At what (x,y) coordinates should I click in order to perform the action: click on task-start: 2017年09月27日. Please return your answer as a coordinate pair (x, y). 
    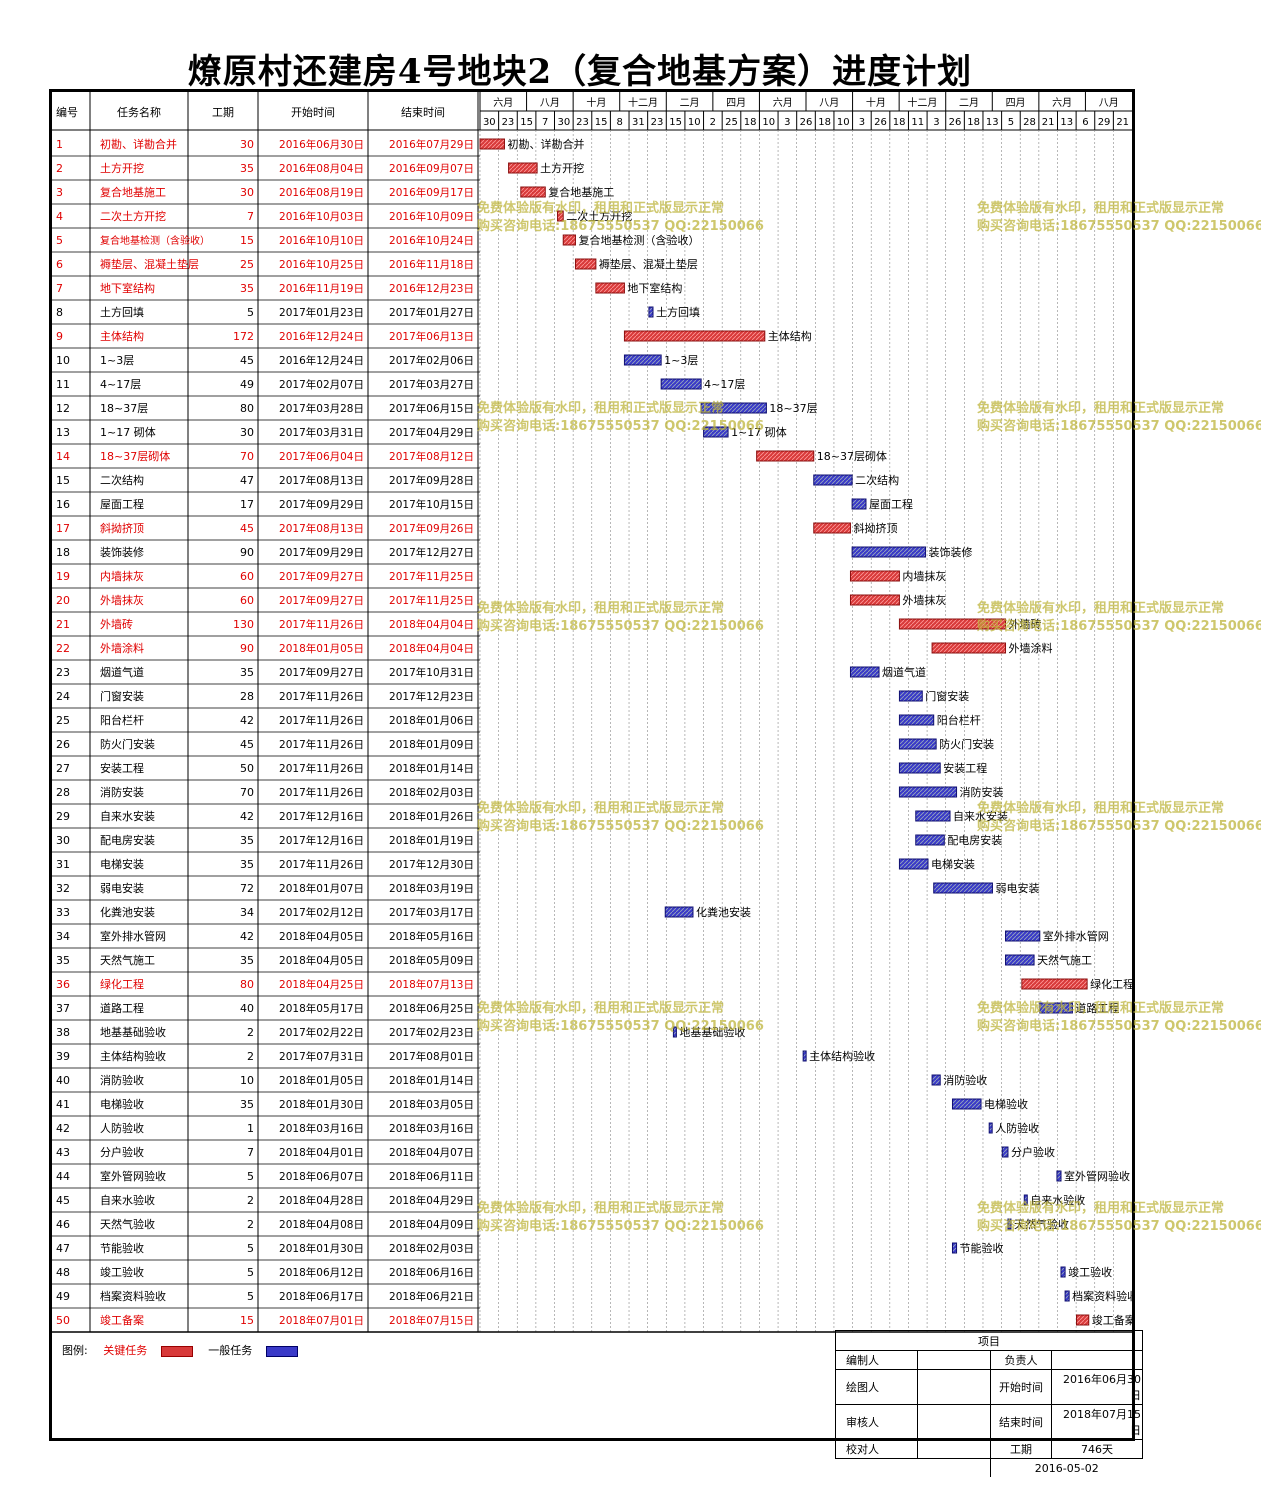
    Looking at the image, I should click on (321, 600).